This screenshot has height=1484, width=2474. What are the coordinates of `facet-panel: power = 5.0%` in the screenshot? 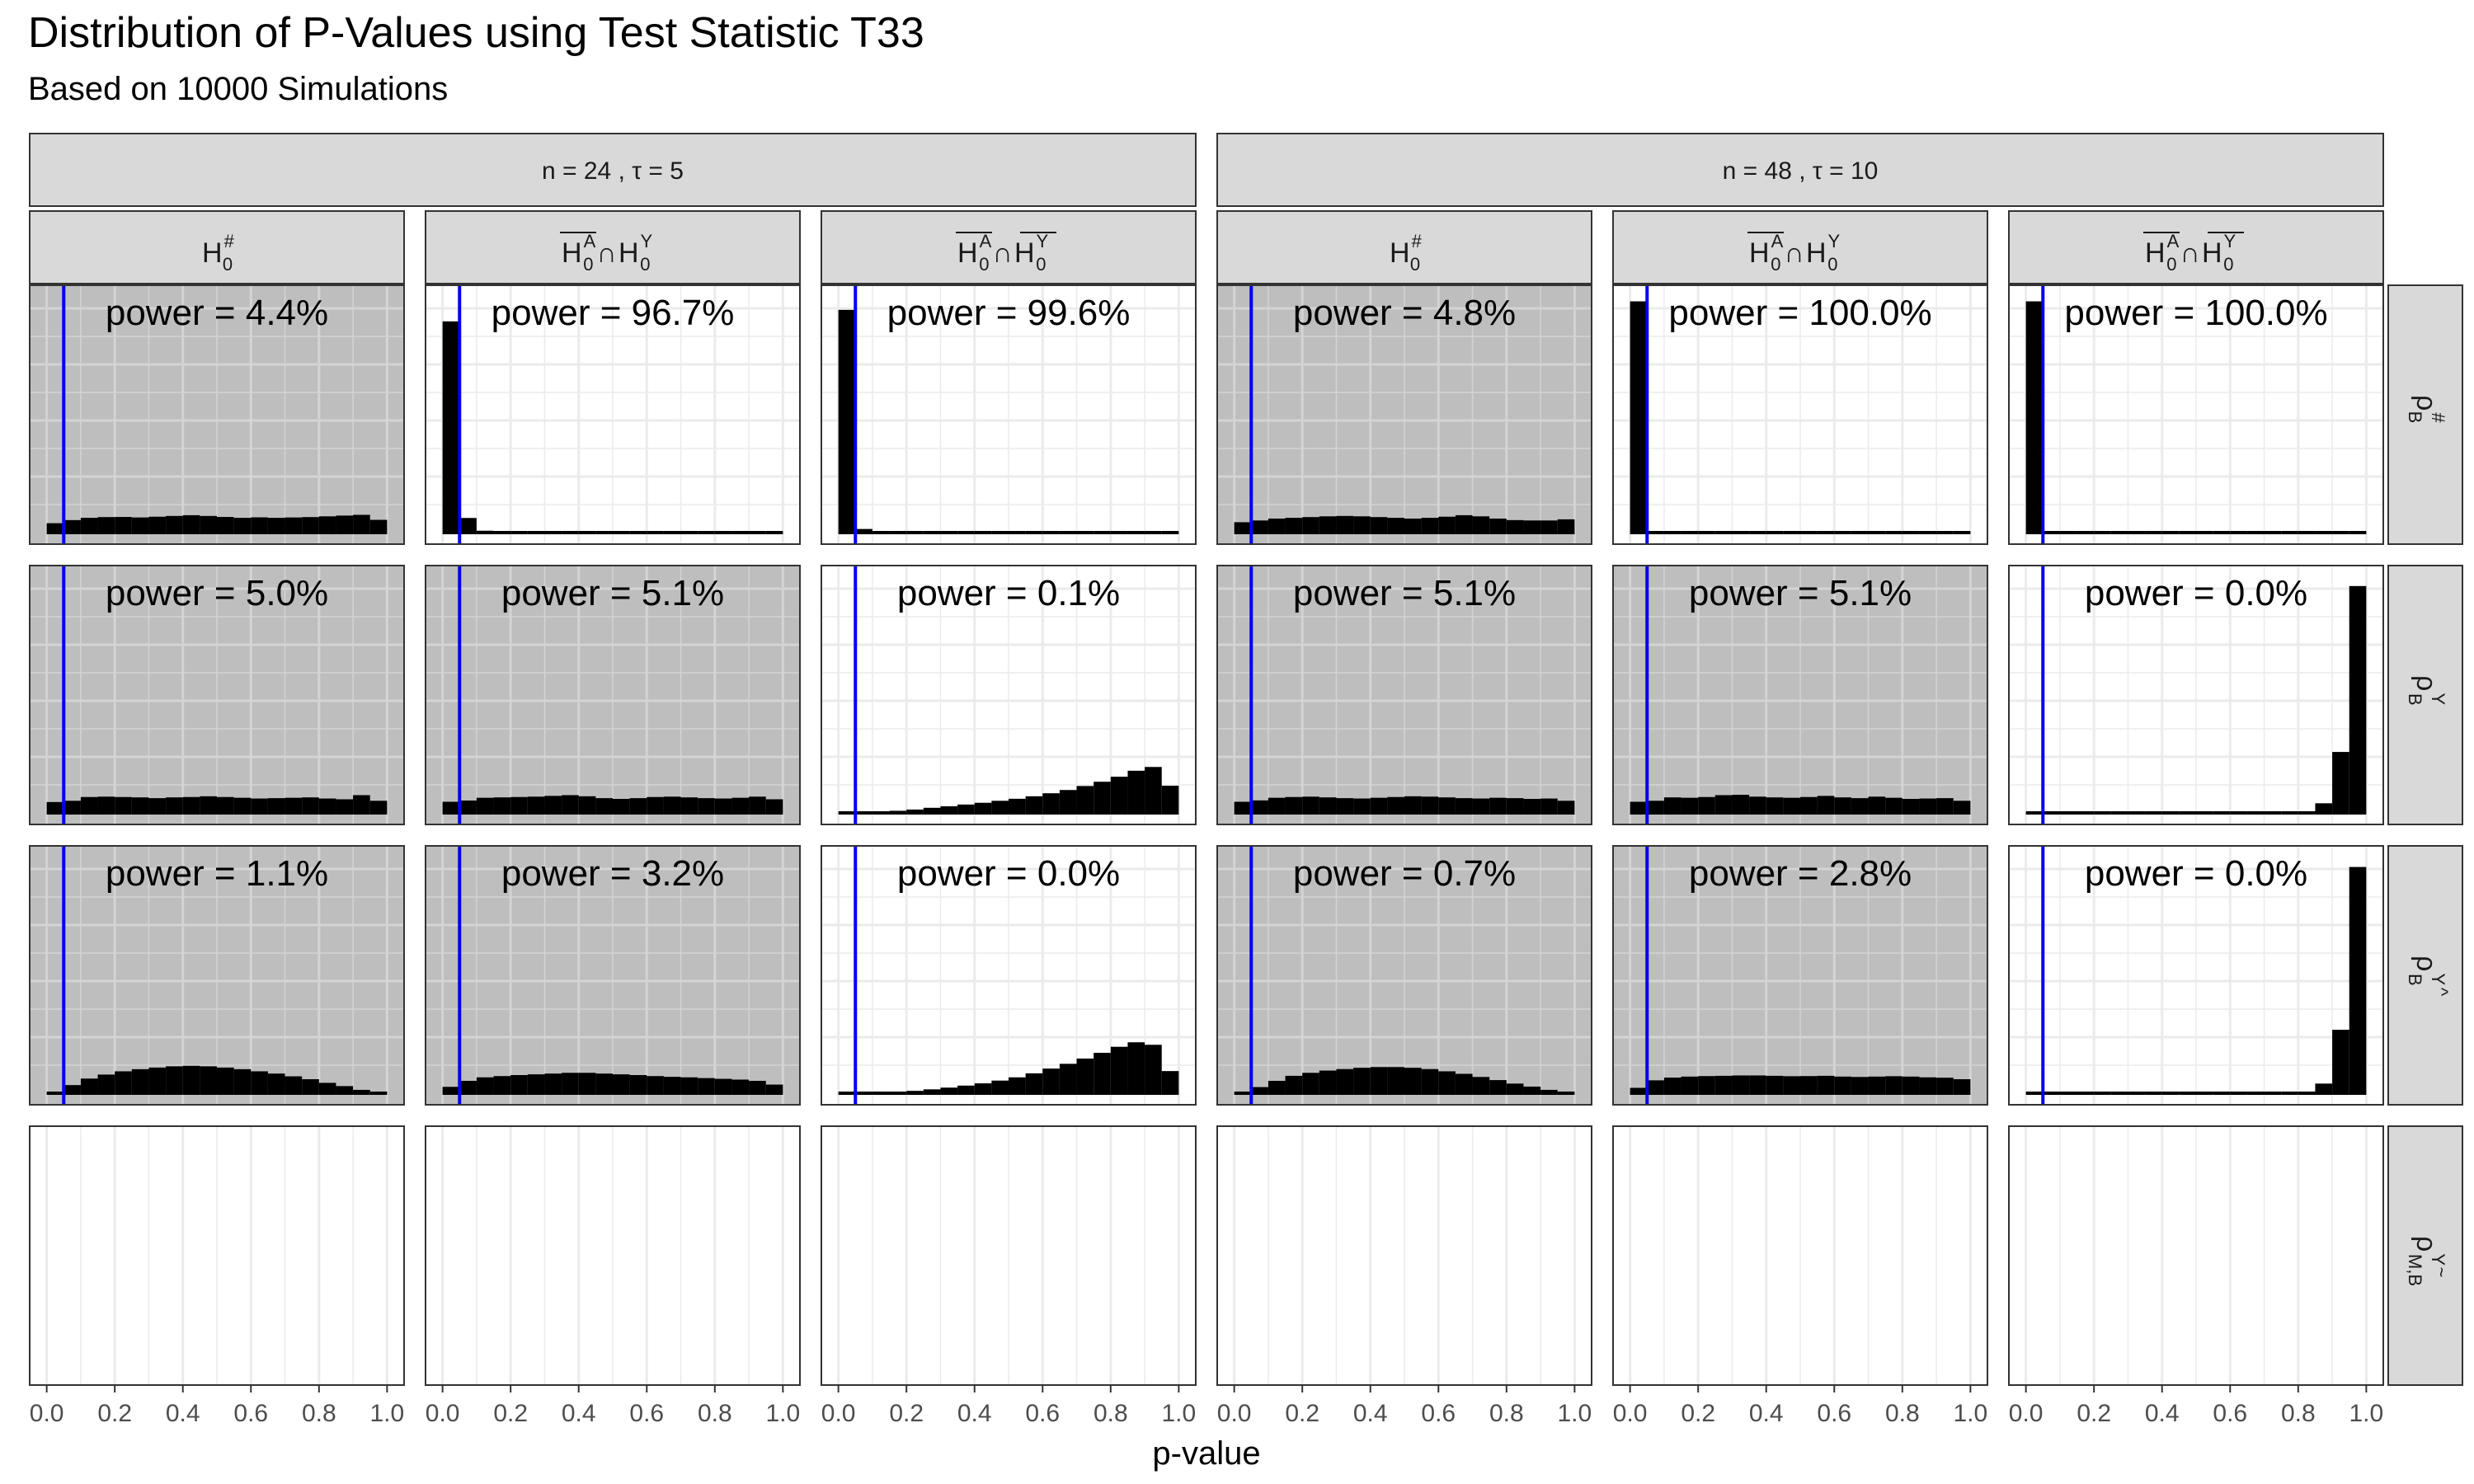 It's located at (217, 695).